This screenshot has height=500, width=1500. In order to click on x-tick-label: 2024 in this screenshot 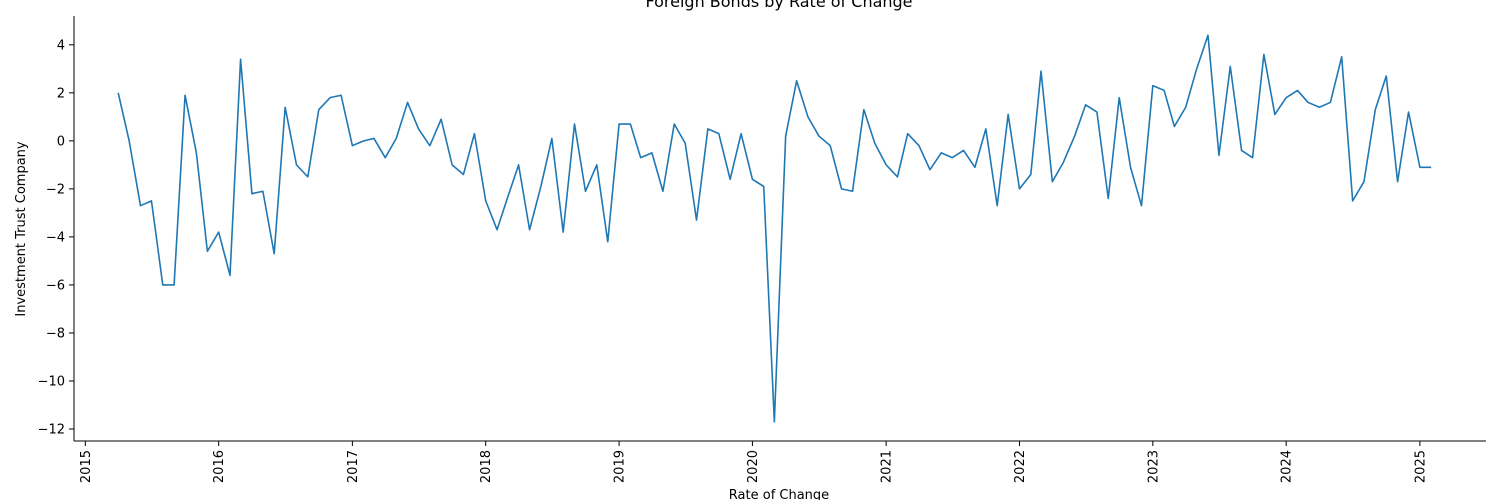, I will do `click(1287, 466)`.